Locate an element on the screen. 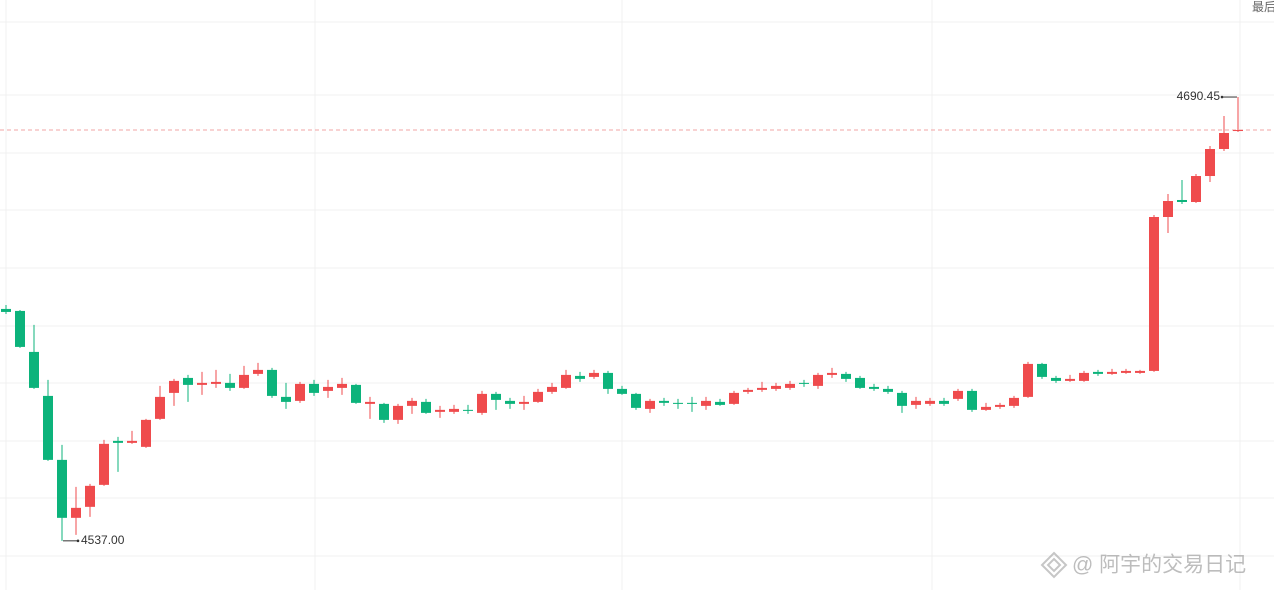 The width and height of the screenshot is (1274, 590). low-label: 4537.00 is located at coordinates (103, 540).